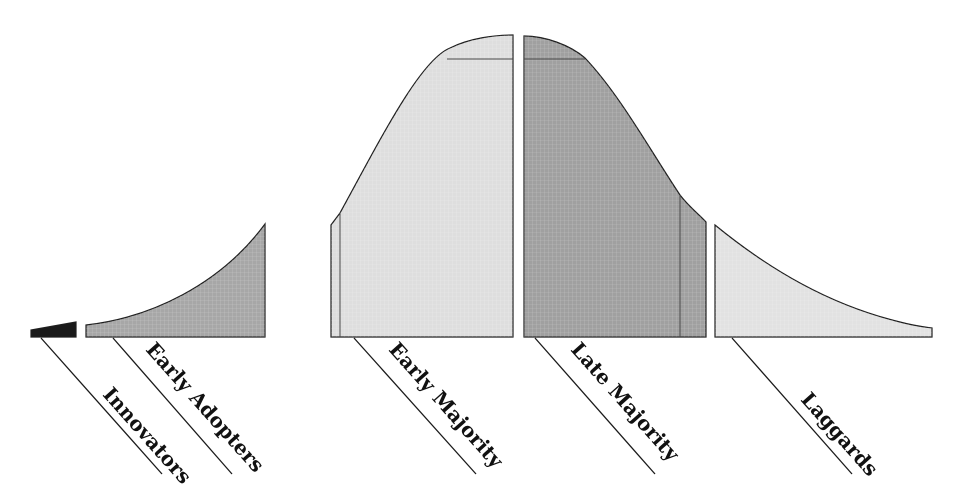 This screenshot has height=486, width=960. I want to click on leader-line-early-majority, so click(415, 406).